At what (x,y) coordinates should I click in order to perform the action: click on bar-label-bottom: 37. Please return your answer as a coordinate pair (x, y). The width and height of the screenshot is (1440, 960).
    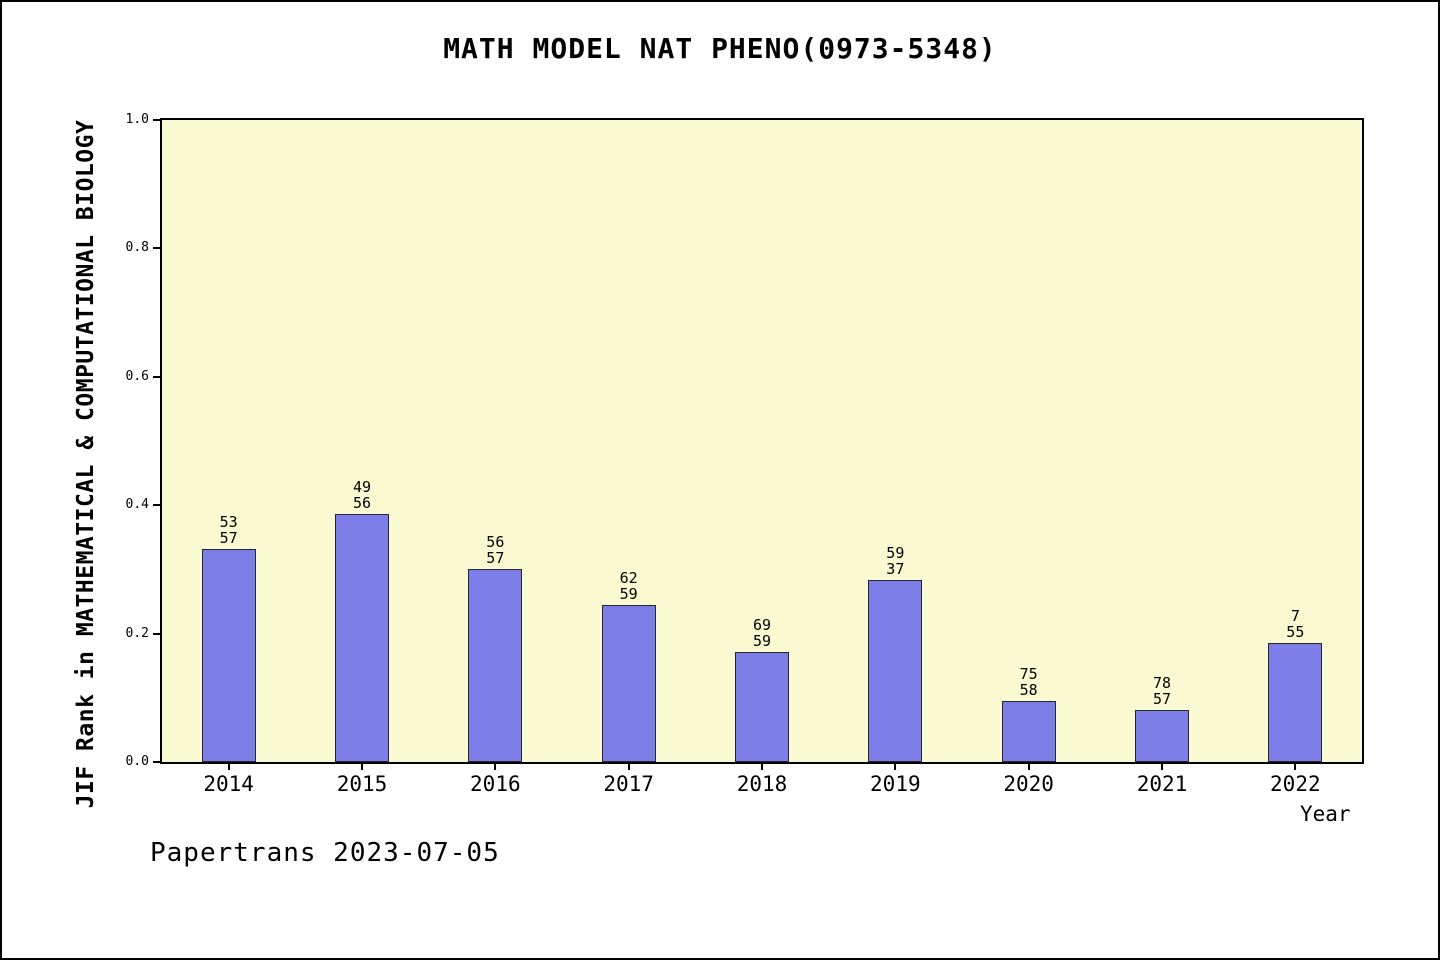
    Looking at the image, I should click on (895, 569).